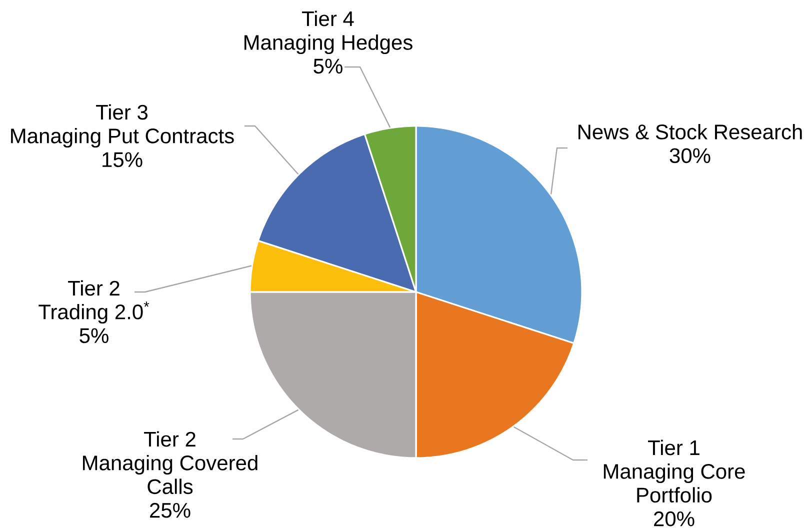 This screenshot has width=810, height=531. What do you see at coordinates (690, 132) in the screenshot?
I see `slice-label: News & Stock Research` at bounding box center [690, 132].